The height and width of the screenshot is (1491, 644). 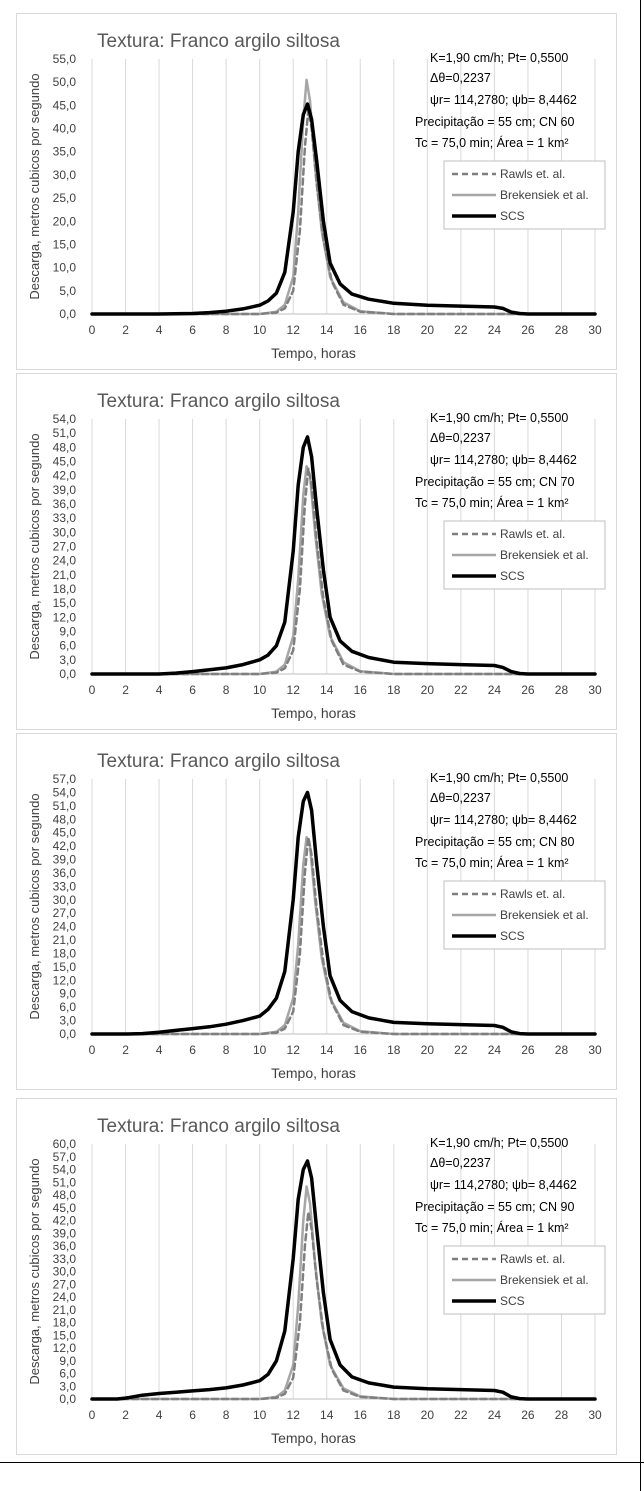 What do you see at coordinates (322, 1462) in the screenshot?
I see `page-bottom-rule` at bounding box center [322, 1462].